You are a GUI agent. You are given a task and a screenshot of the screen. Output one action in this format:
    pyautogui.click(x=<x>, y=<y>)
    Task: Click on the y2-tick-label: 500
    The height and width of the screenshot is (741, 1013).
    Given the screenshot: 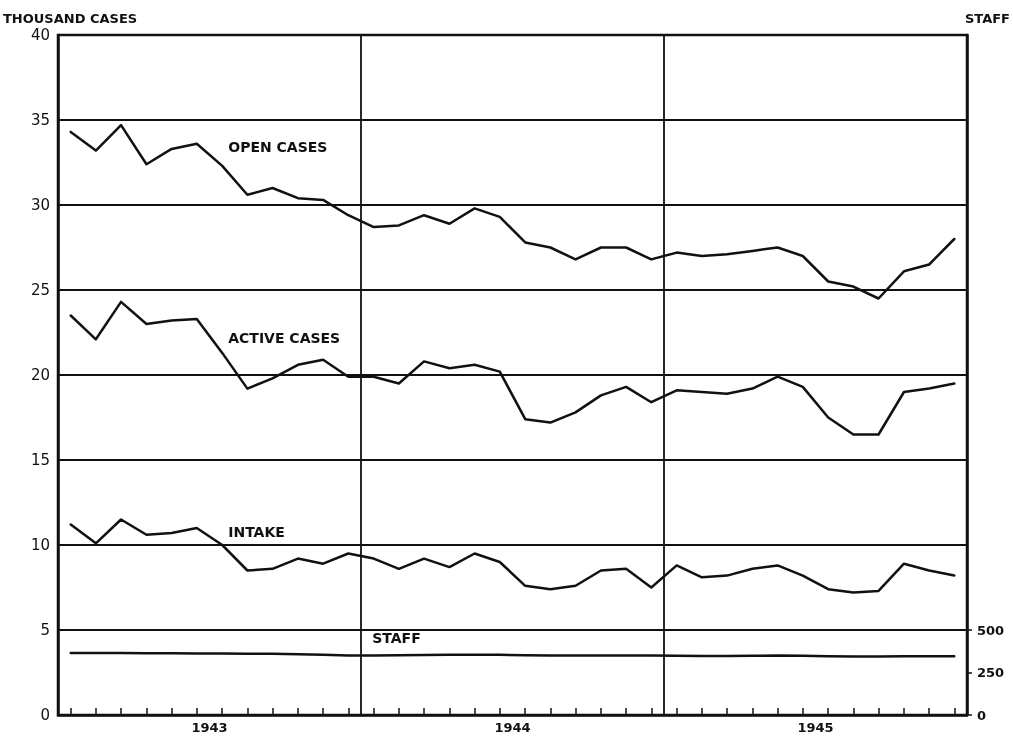 What is the action you would take?
    pyautogui.click(x=991, y=630)
    